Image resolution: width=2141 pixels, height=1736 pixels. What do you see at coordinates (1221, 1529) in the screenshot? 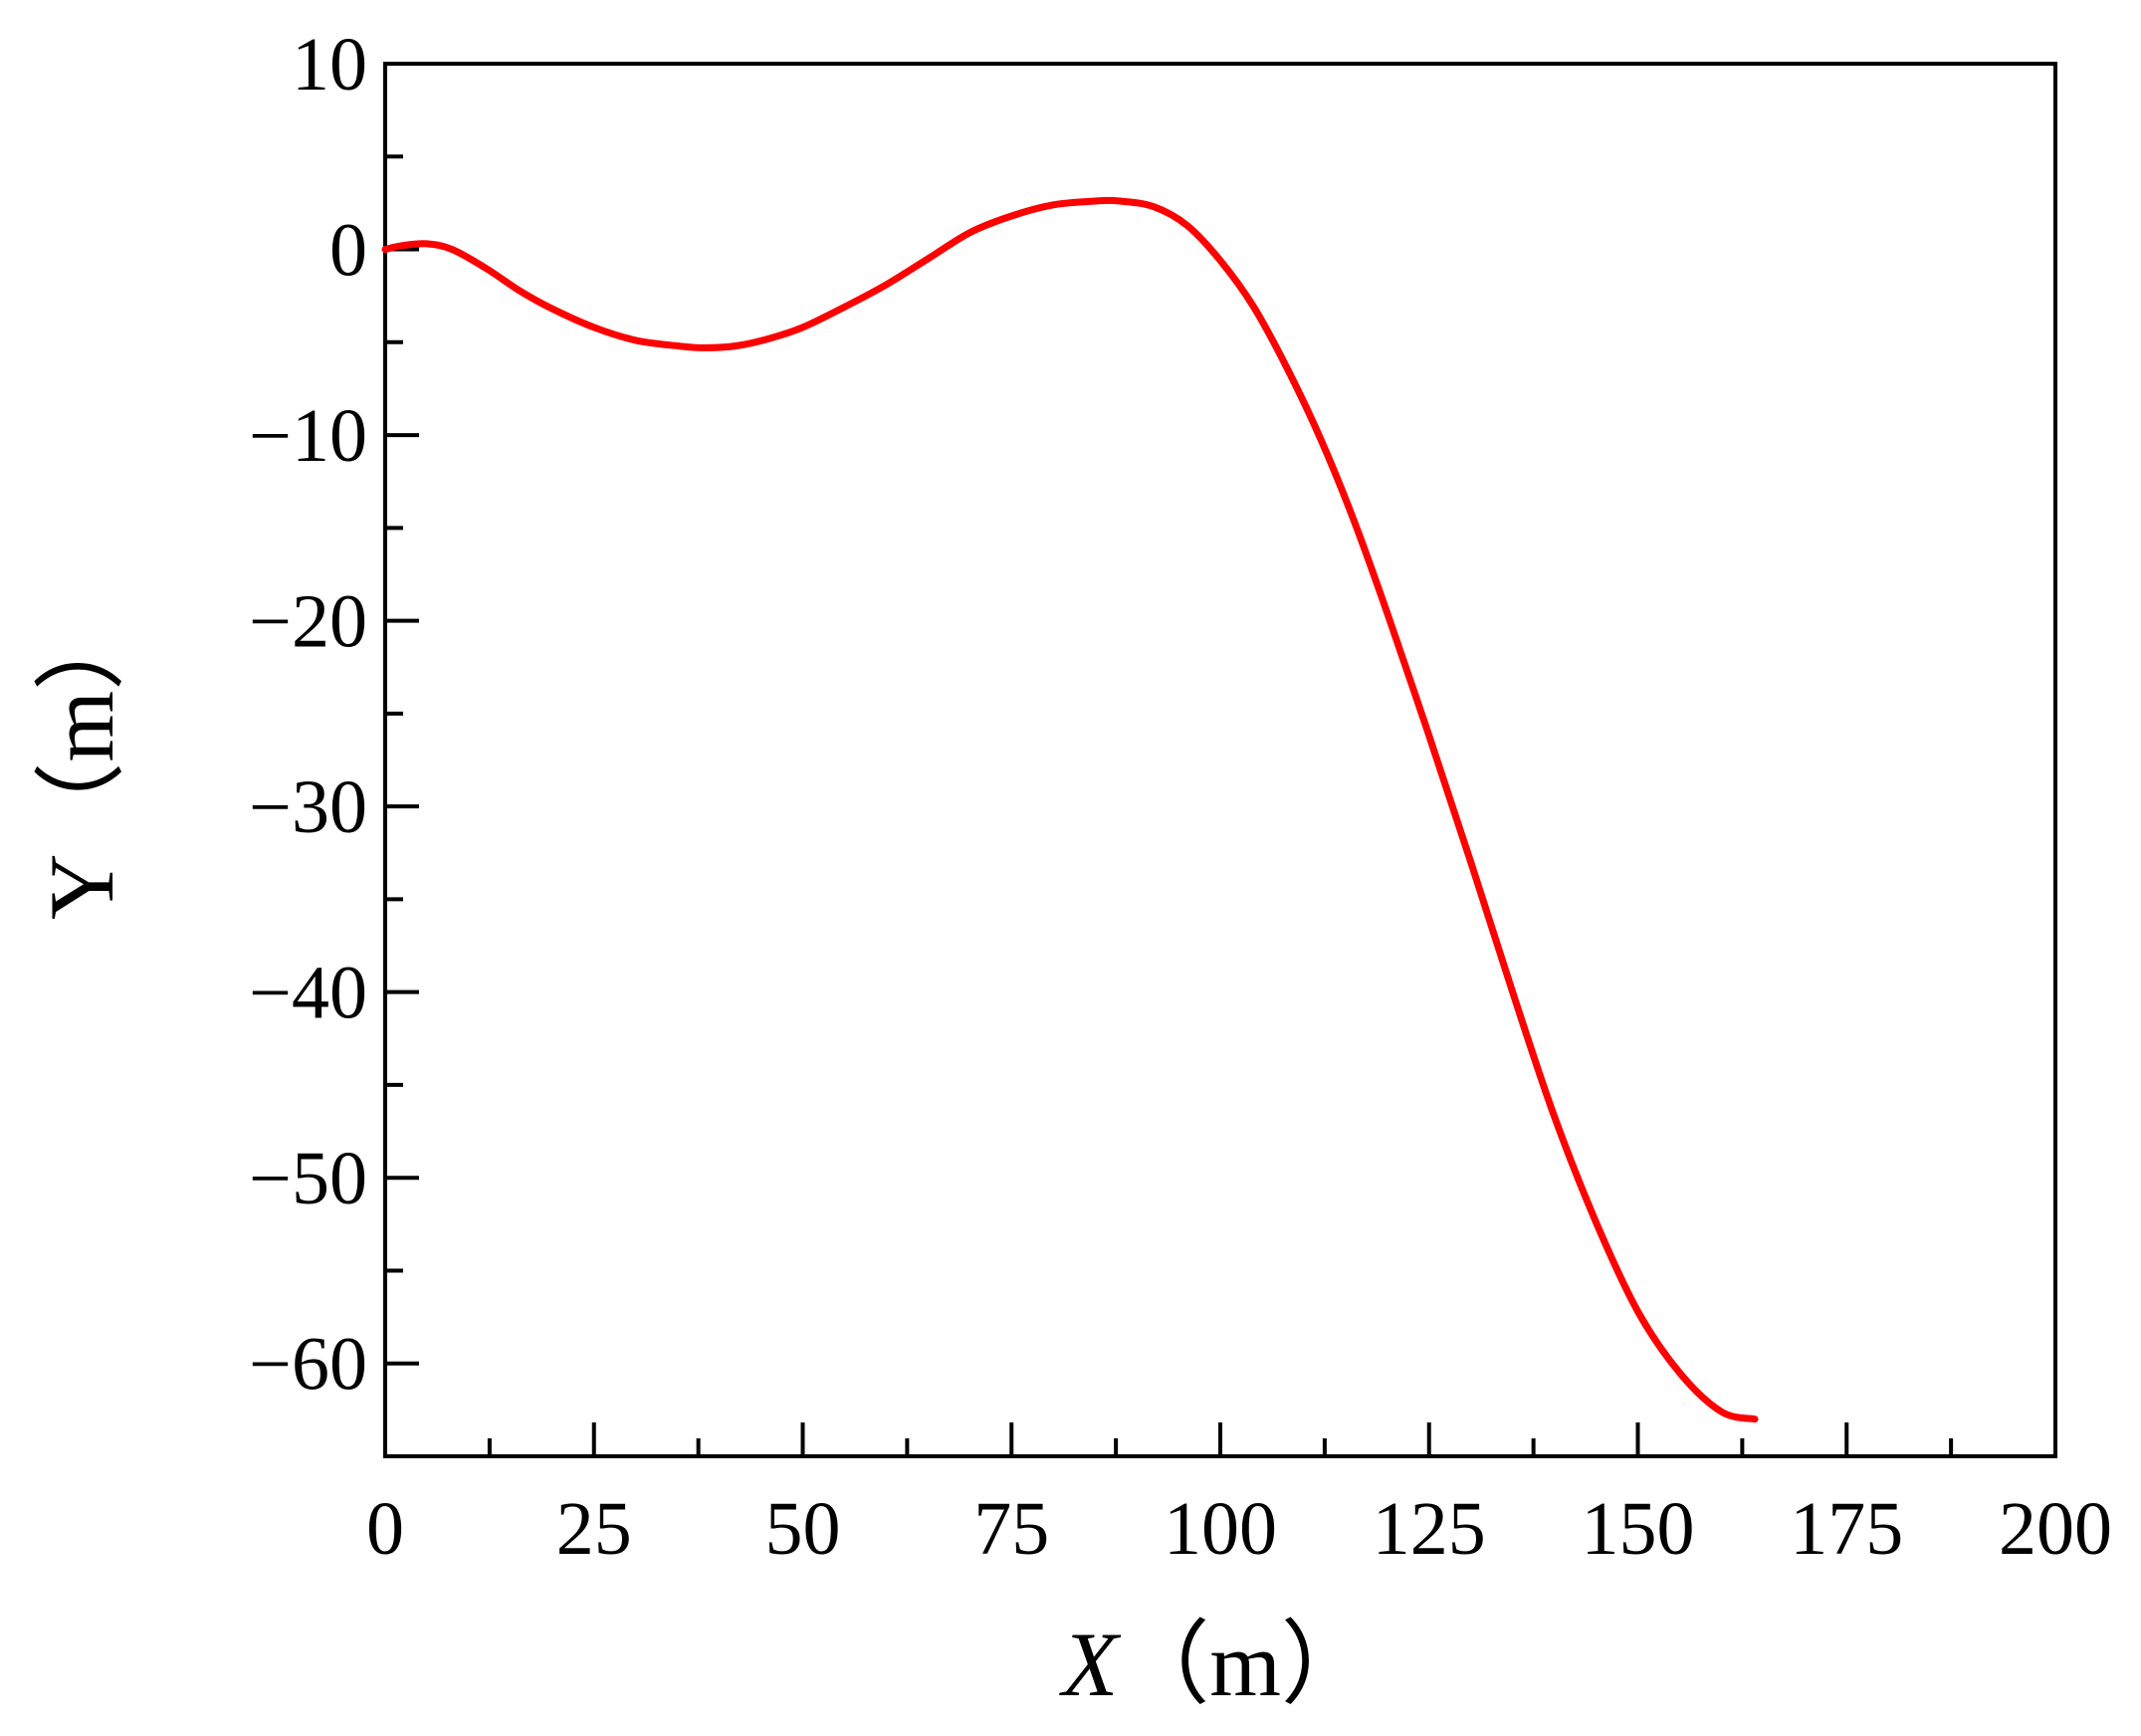
I see `x-tick-label: 100` at bounding box center [1221, 1529].